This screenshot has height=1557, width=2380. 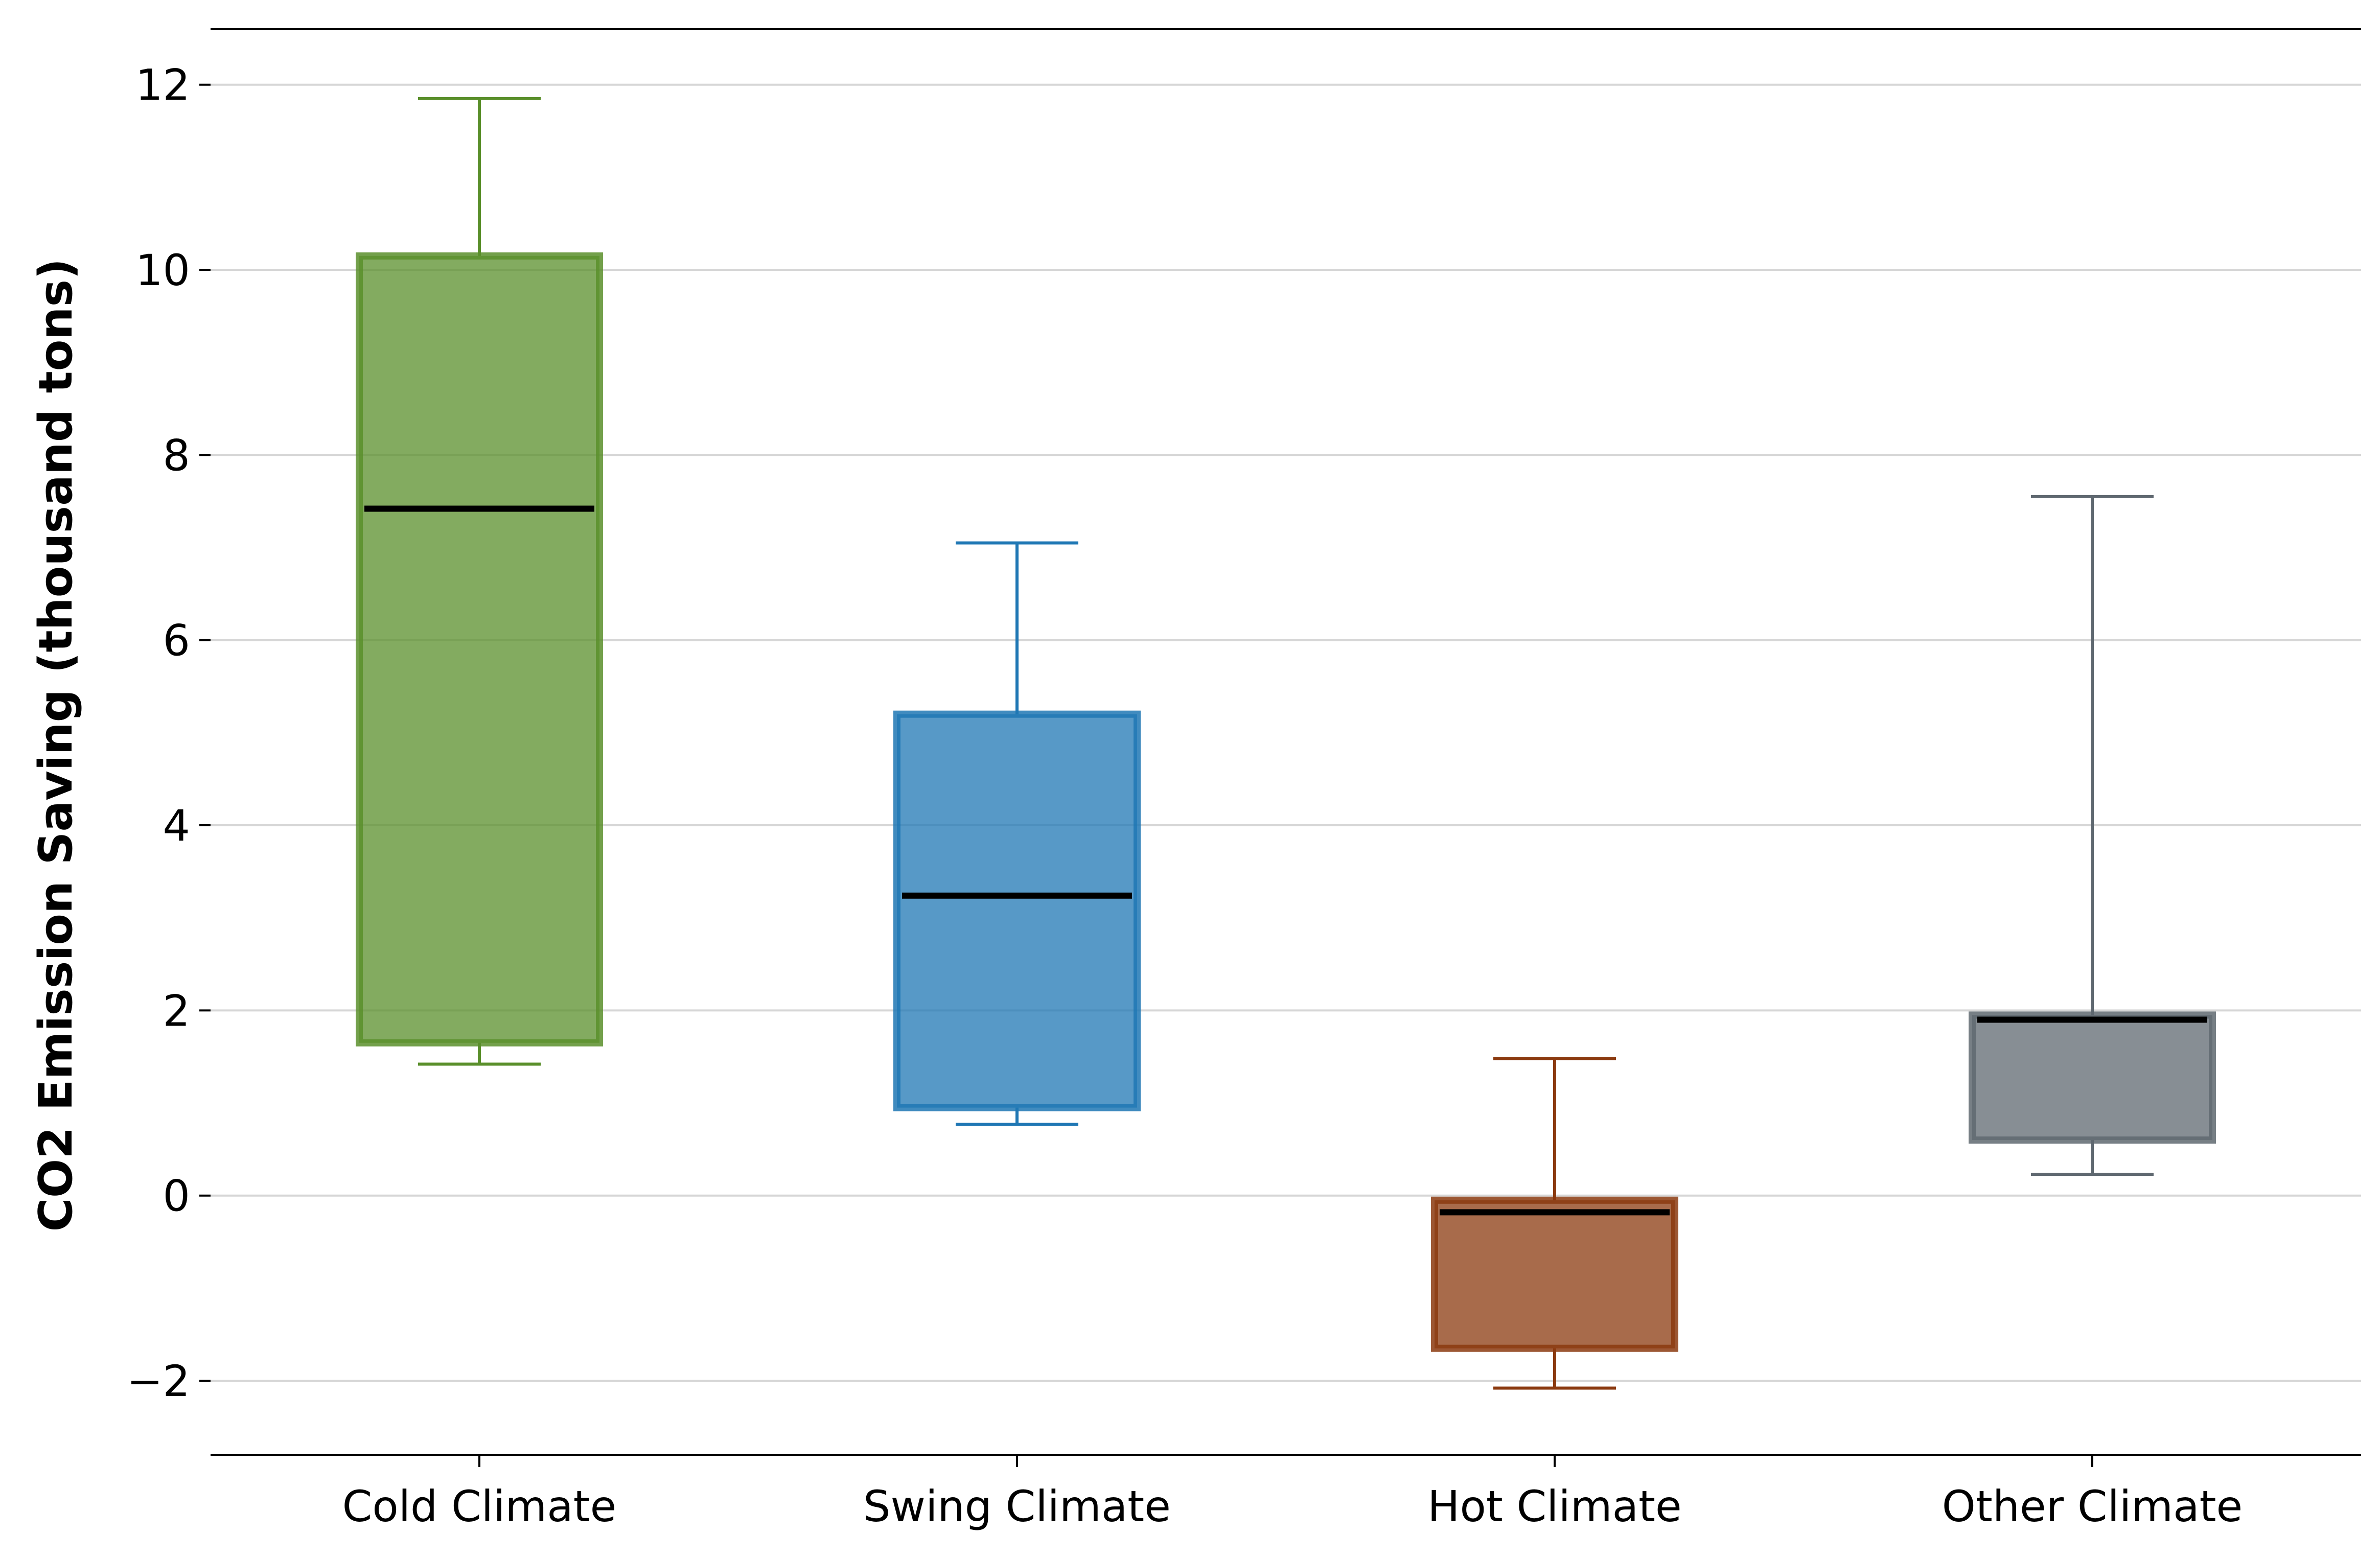 I want to click on y-axis-label: CO2 Emission Saving (thousand tons), so click(x=56, y=746).